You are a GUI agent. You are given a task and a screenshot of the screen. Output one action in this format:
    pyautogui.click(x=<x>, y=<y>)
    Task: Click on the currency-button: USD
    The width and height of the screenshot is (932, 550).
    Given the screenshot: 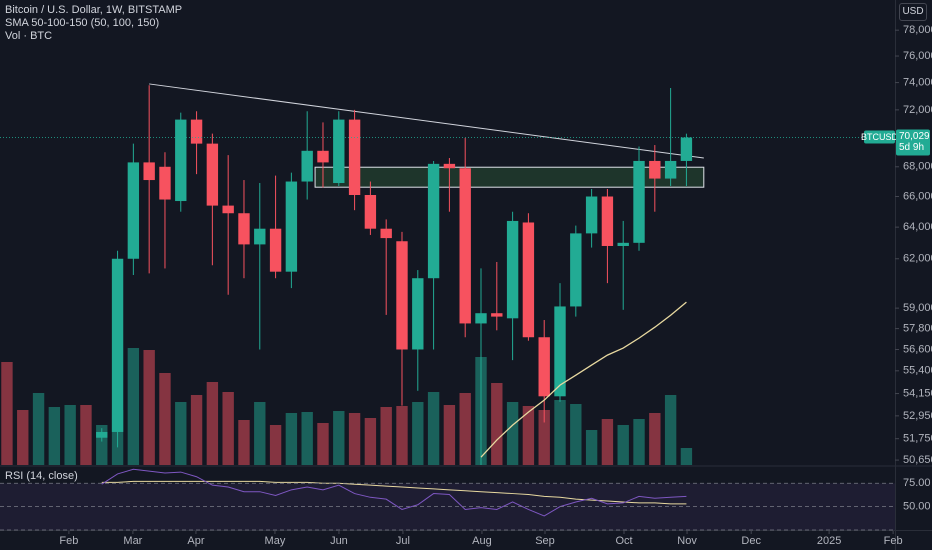 What is the action you would take?
    pyautogui.click(x=913, y=12)
    